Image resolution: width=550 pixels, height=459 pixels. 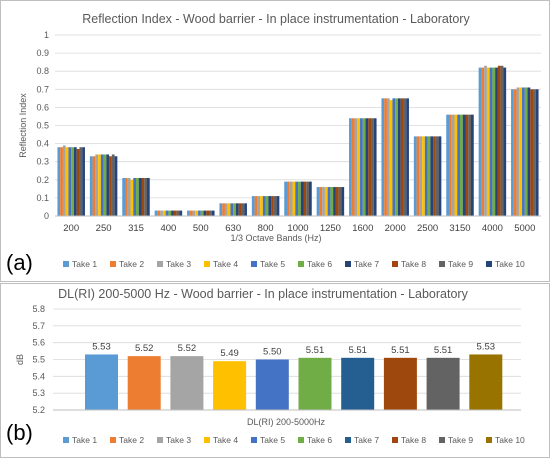 What do you see at coordinates (486, 346) in the screenshot?
I see `data-label: 5.53` at bounding box center [486, 346].